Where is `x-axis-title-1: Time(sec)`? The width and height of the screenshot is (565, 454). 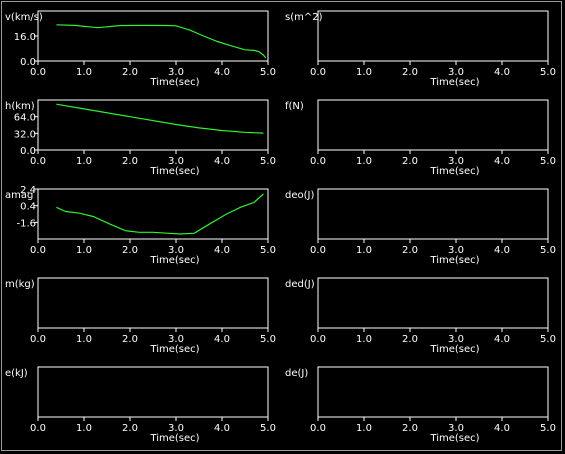 x-axis-title-1: Time(sec) is located at coordinates (454, 82).